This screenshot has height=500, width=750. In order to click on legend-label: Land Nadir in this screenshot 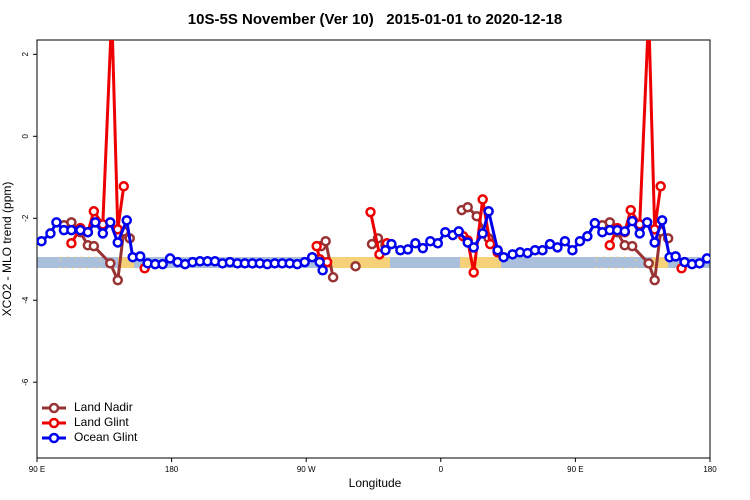, I will do `click(103, 407)`.